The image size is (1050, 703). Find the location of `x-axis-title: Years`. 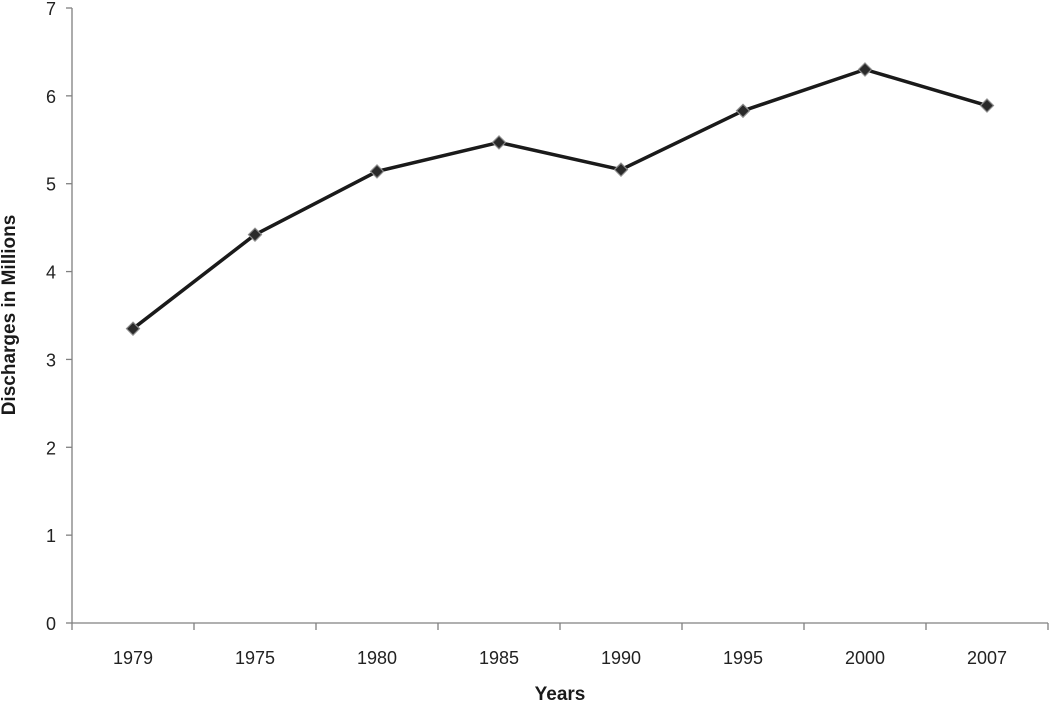

x-axis-title: Years is located at coordinates (560, 693).